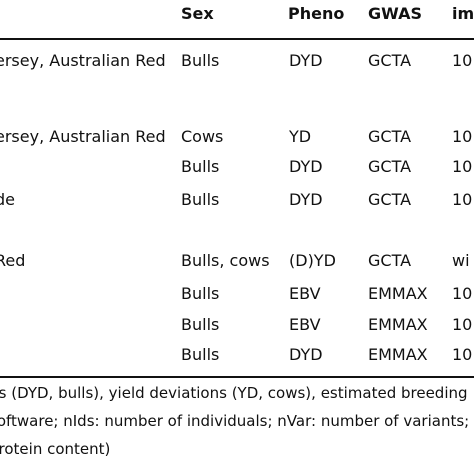 The height and width of the screenshot is (474, 474). What do you see at coordinates (225, 260) in the screenshot?
I see `cell-sex: Bulls, cows` at bounding box center [225, 260].